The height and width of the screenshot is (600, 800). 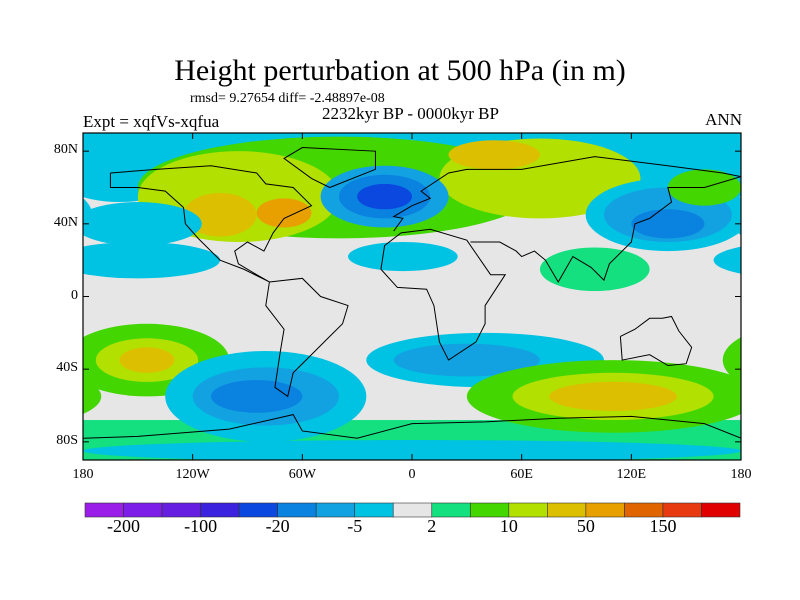 I want to click on lon-tick-label: 0, so click(x=412, y=474).